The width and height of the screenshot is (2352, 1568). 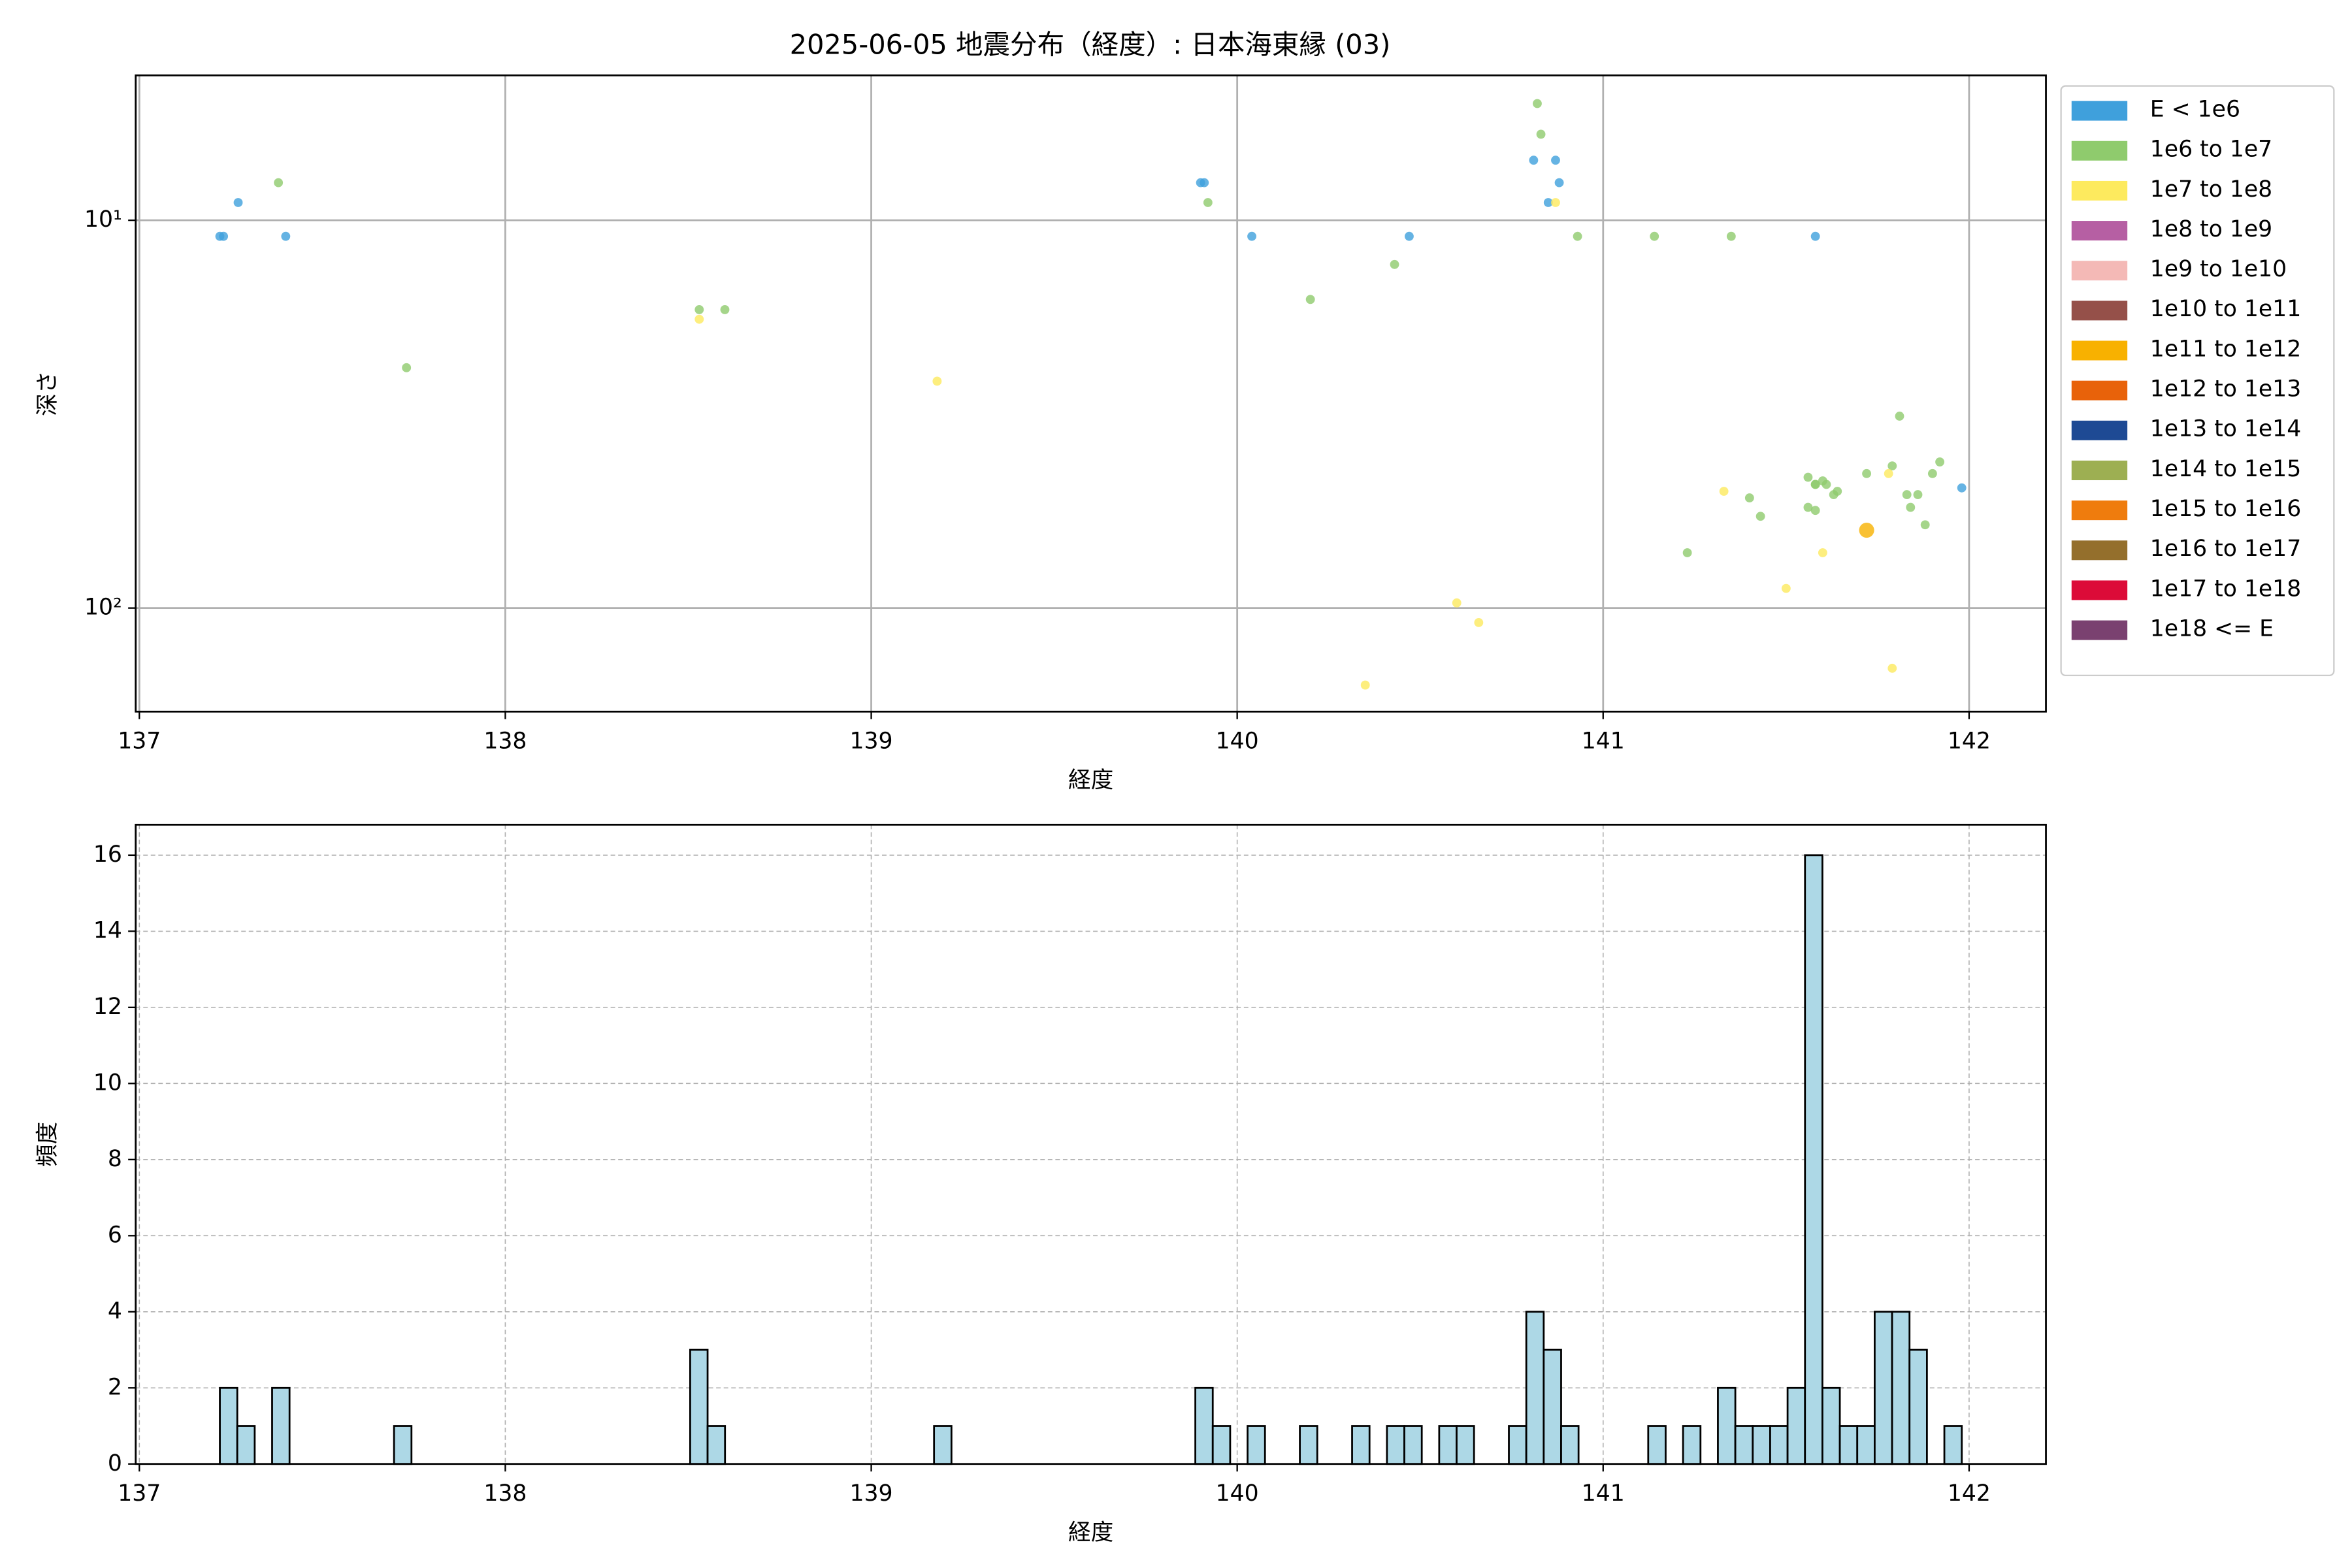 I want to click on y-tick-label: 10², so click(x=103, y=608).